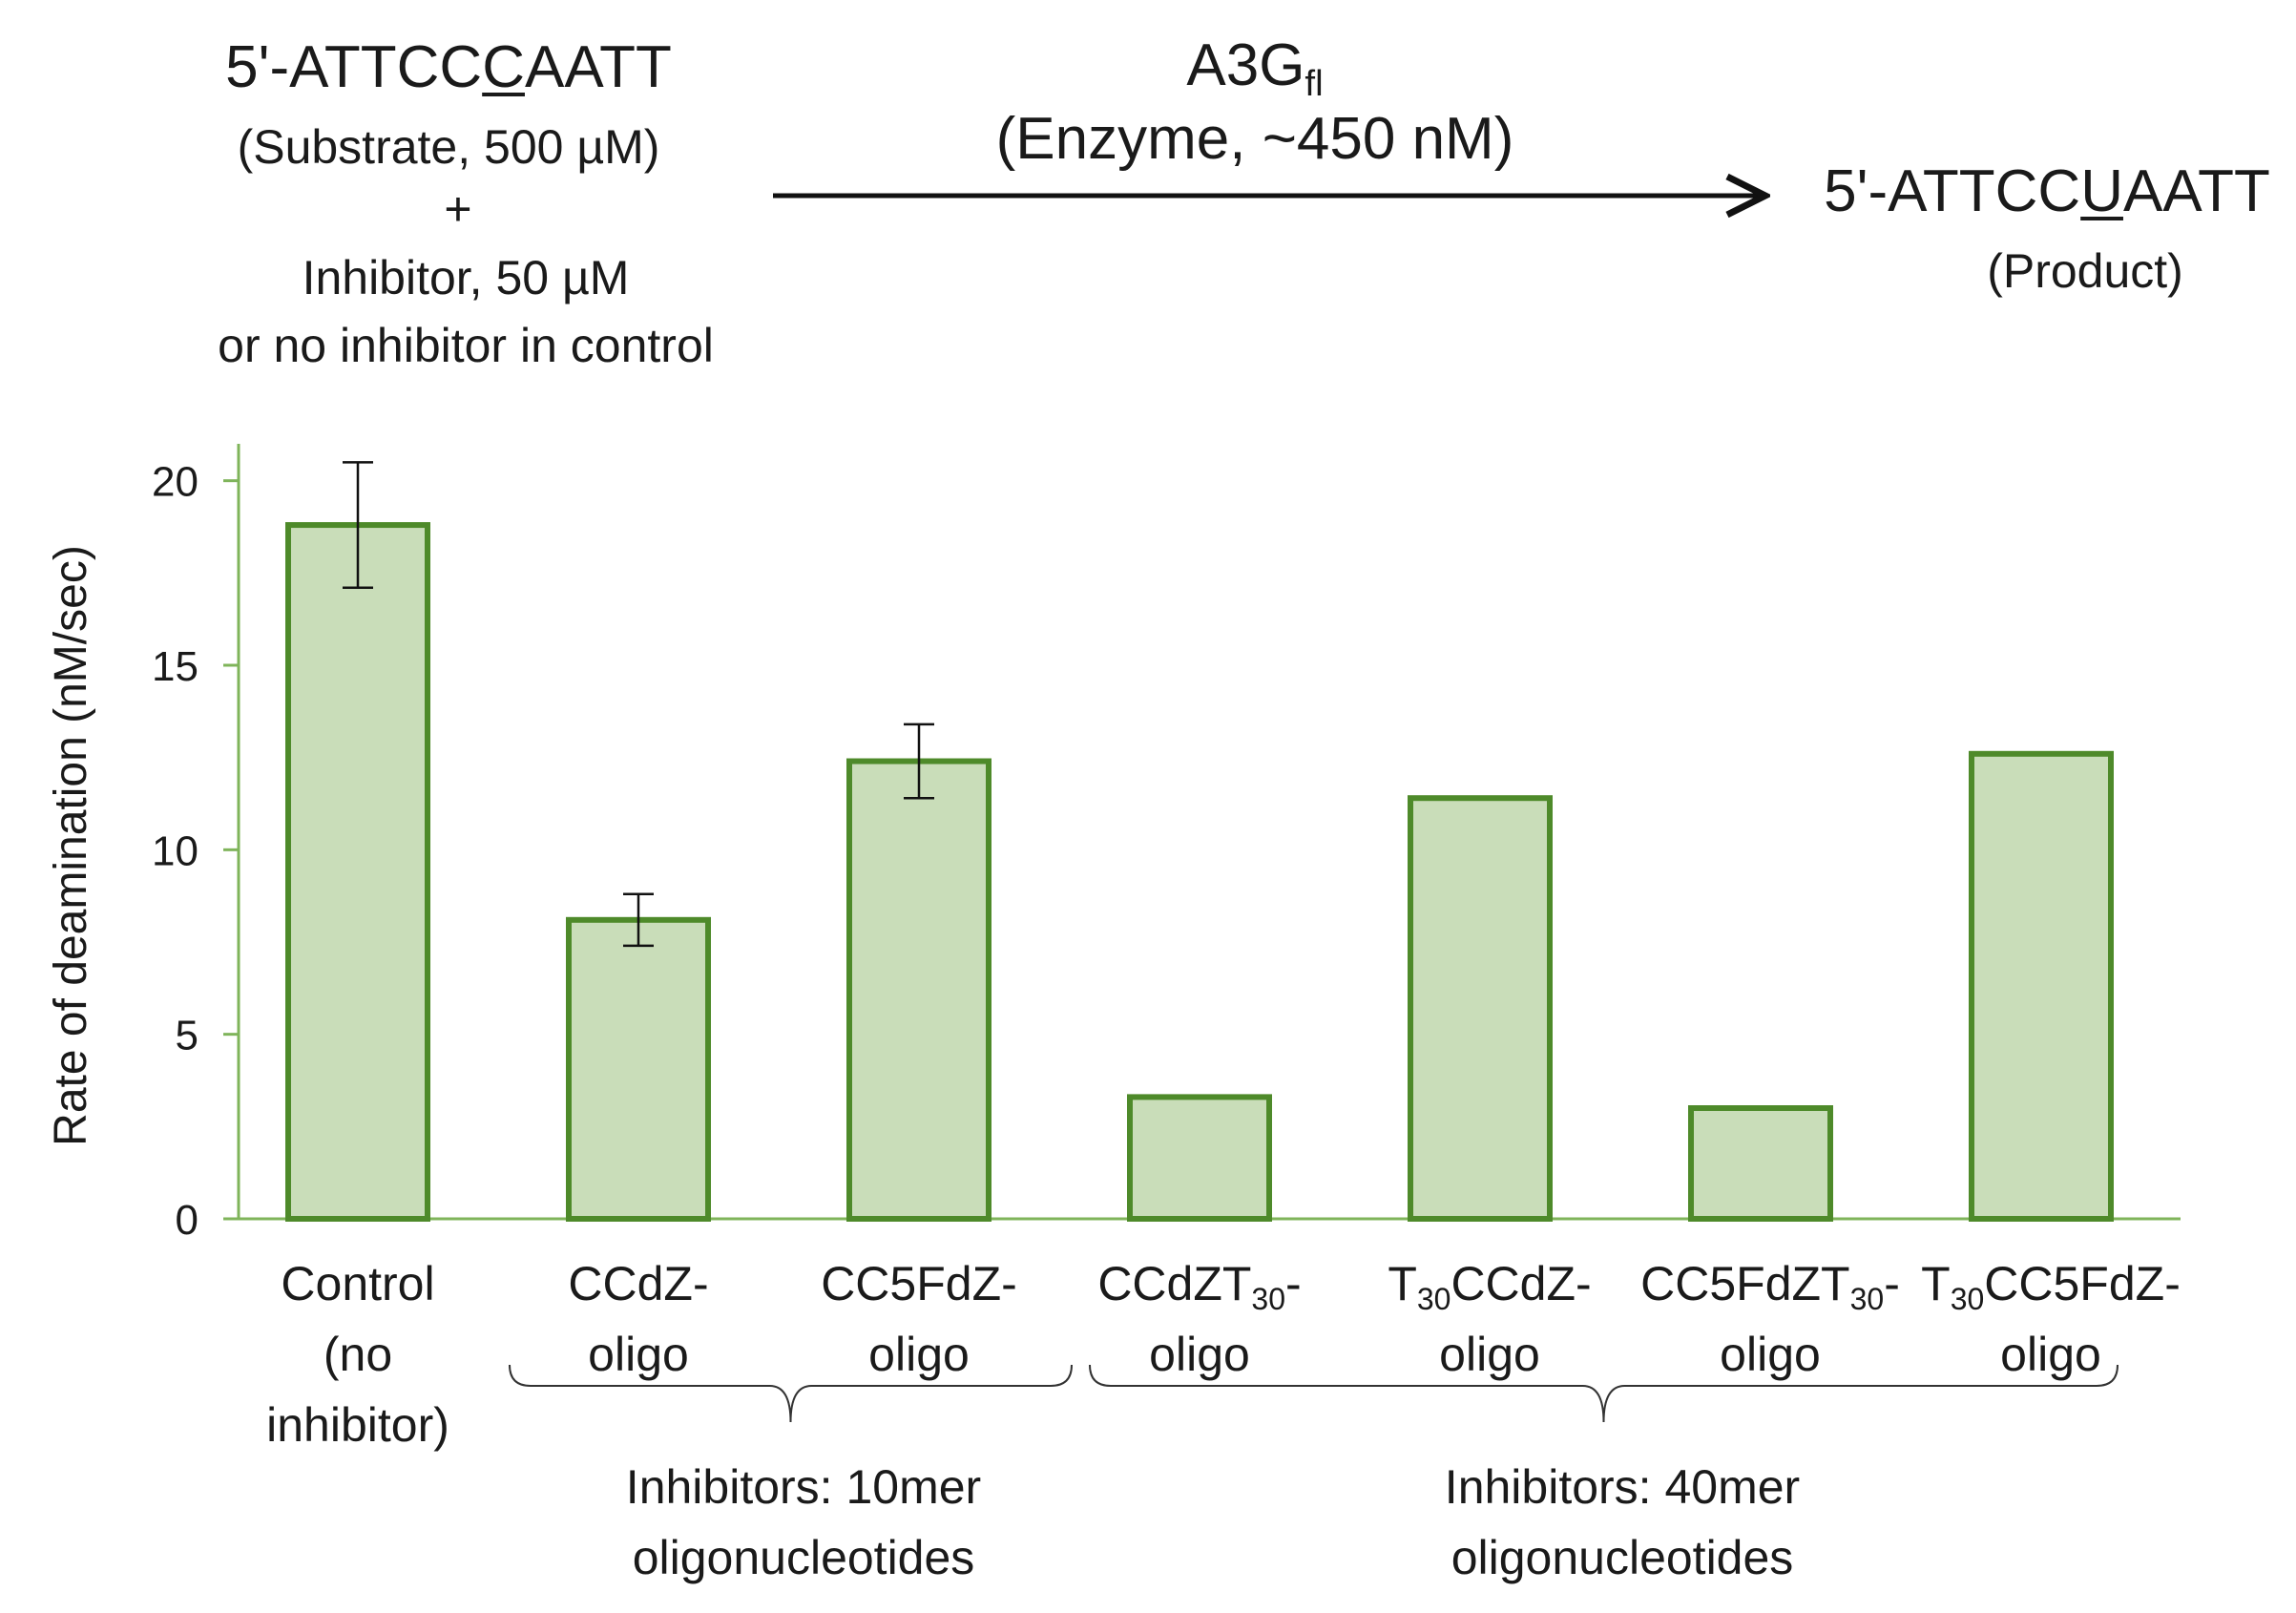 Image resolution: width=2296 pixels, height=1613 pixels. Describe the element at coordinates (919, 1283) in the screenshot. I see `category-label: CC5FdZ-` at that location.